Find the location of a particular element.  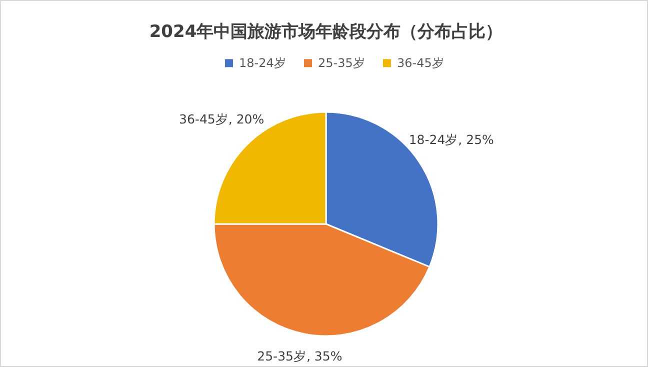

data-label: 18-24岁, 25% is located at coordinates (451, 140).